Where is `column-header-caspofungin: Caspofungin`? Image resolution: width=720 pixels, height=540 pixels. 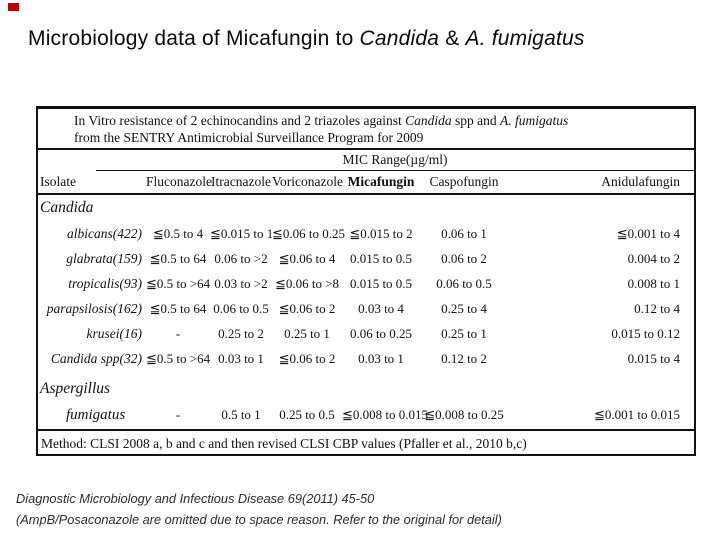
column-header-caspofungin: Caspofungin is located at coordinates (464, 181).